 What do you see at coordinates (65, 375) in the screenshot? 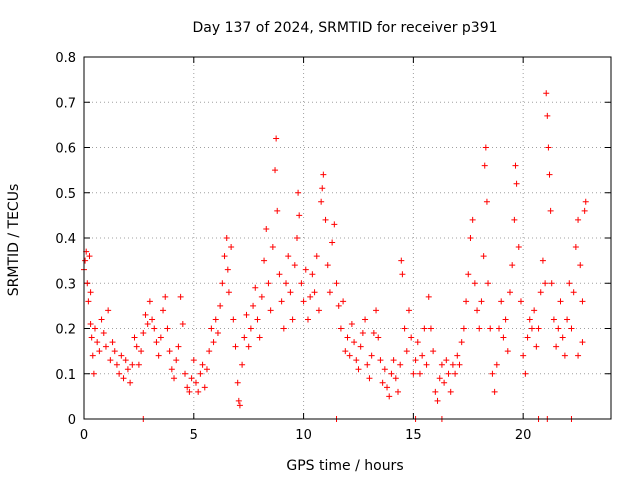
I see `y-tick-label: 0.1` at bounding box center [65, 375].